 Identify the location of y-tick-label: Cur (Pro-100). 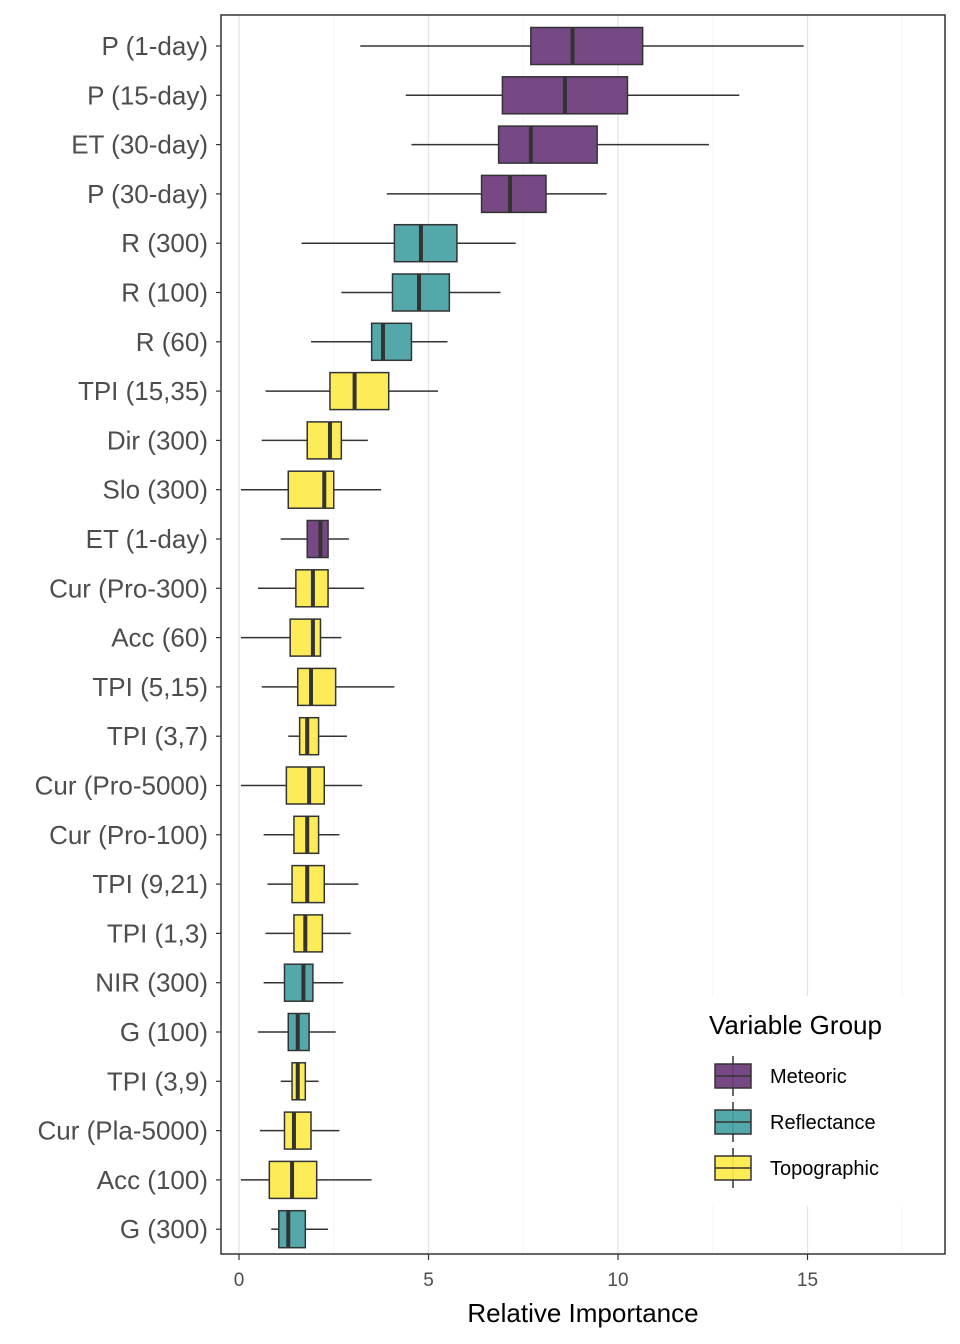
(128, 835).